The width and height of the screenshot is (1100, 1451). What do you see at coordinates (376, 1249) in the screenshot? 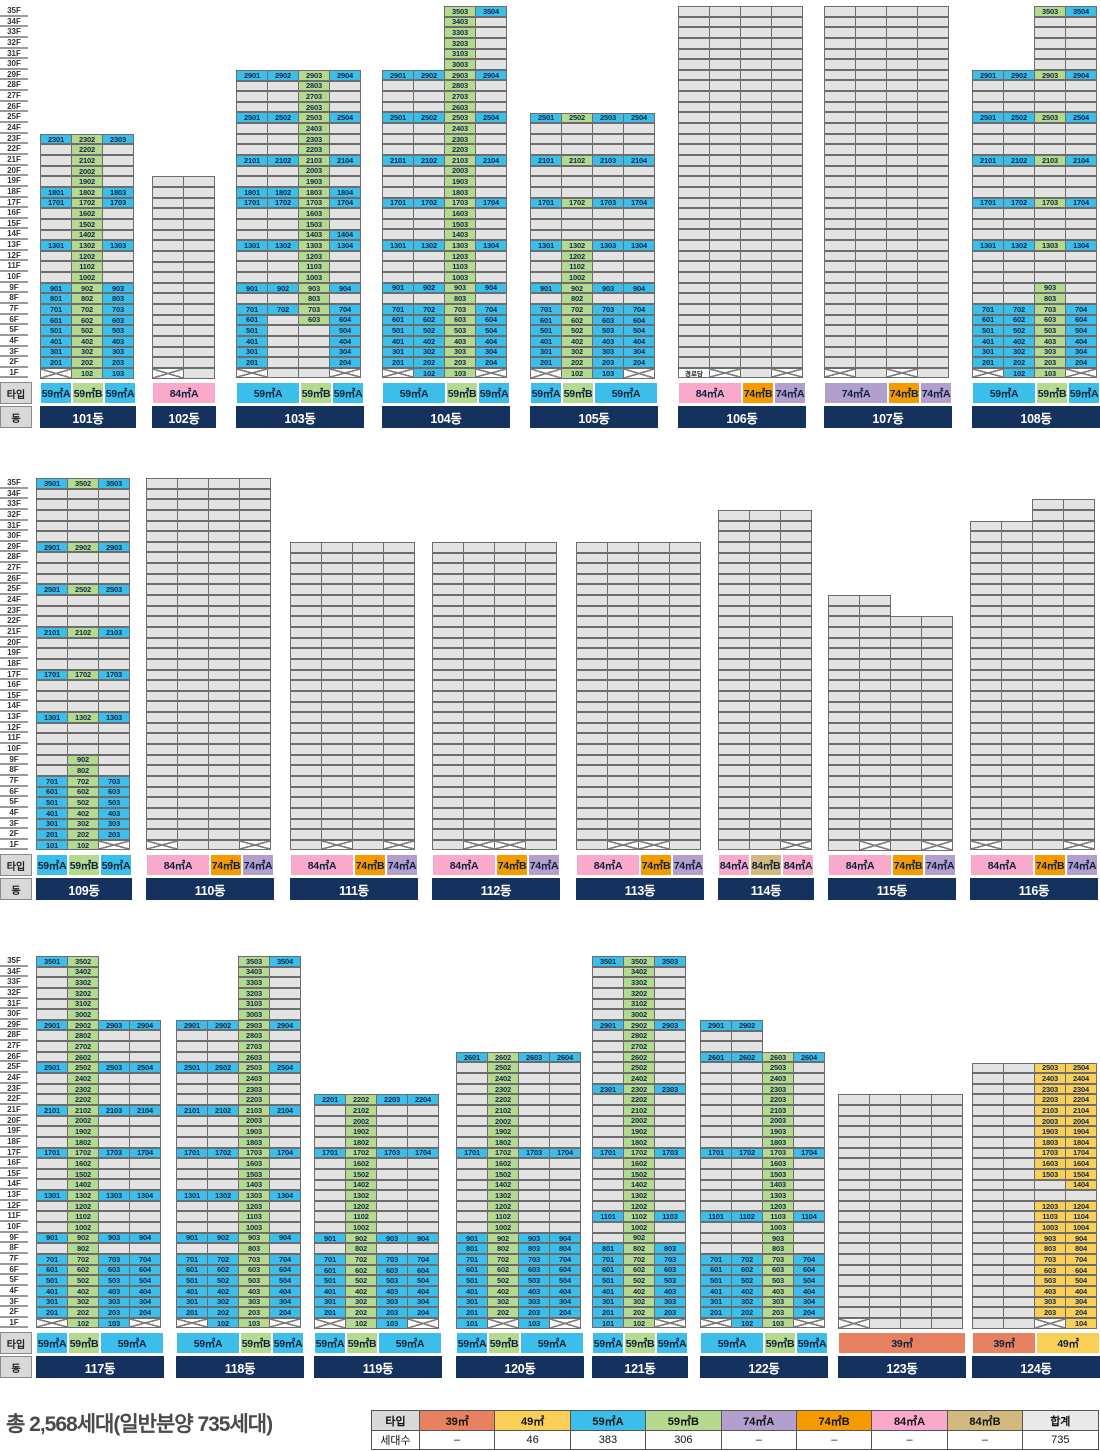
I see `floor-row: 802` at bounding box center [376, 1249].